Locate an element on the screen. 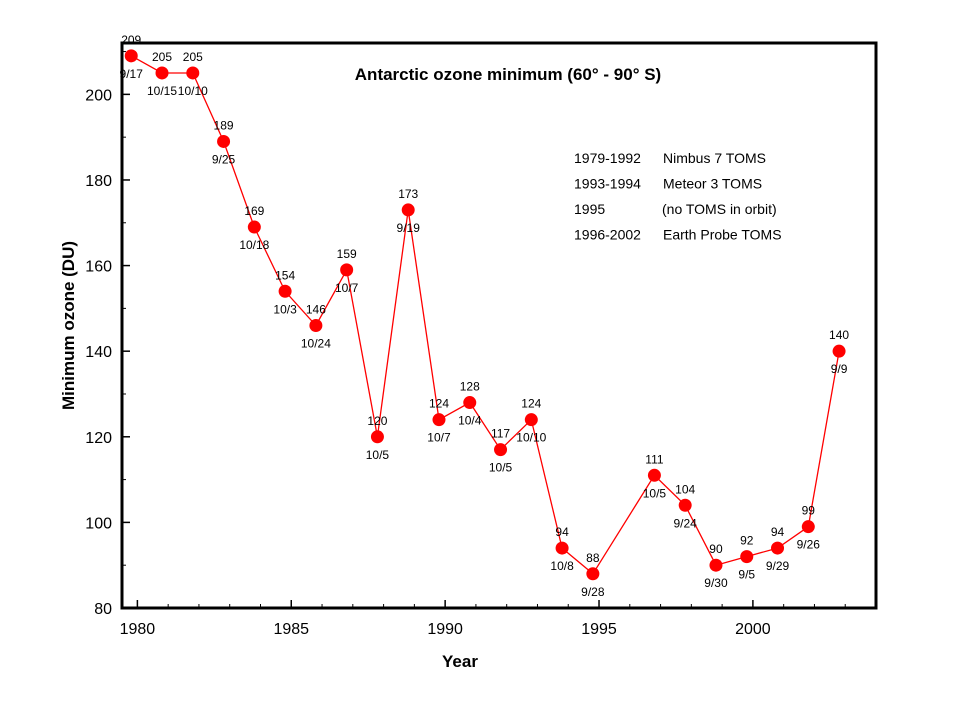 Image resolution: width=960 pixels, height=725 pixels. date-label: 9/9 is located at coordinates (839, 369).